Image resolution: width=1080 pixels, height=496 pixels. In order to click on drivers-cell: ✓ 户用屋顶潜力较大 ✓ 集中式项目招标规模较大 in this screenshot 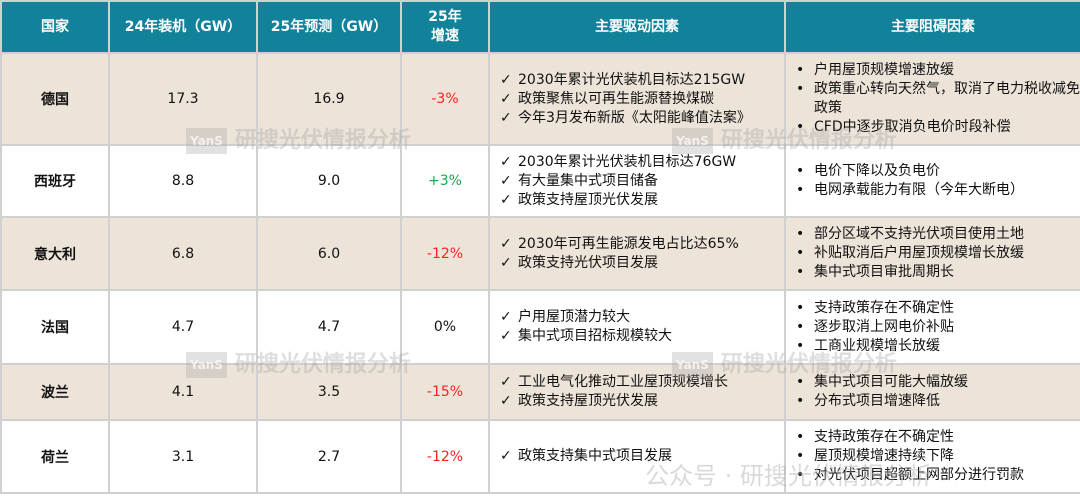, I will do `click(637, 327)`.